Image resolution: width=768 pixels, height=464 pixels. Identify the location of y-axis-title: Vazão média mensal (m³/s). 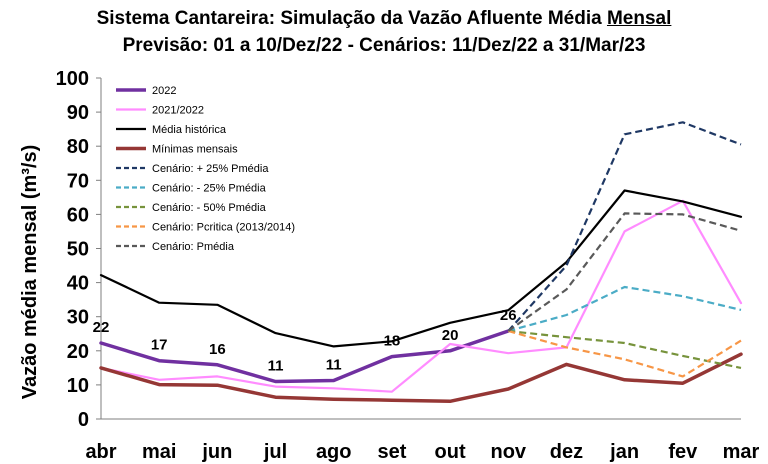
(30, 272).